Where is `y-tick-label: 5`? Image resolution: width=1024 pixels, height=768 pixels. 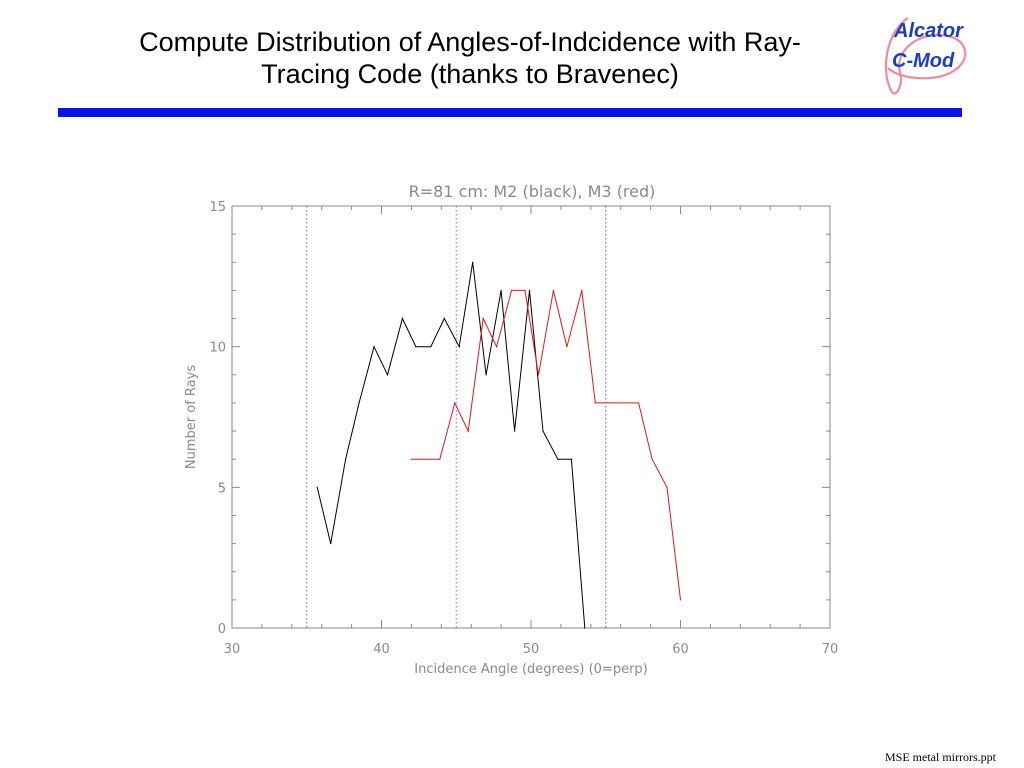
y-tick-label: 5 is located at coordinates (222, 488).